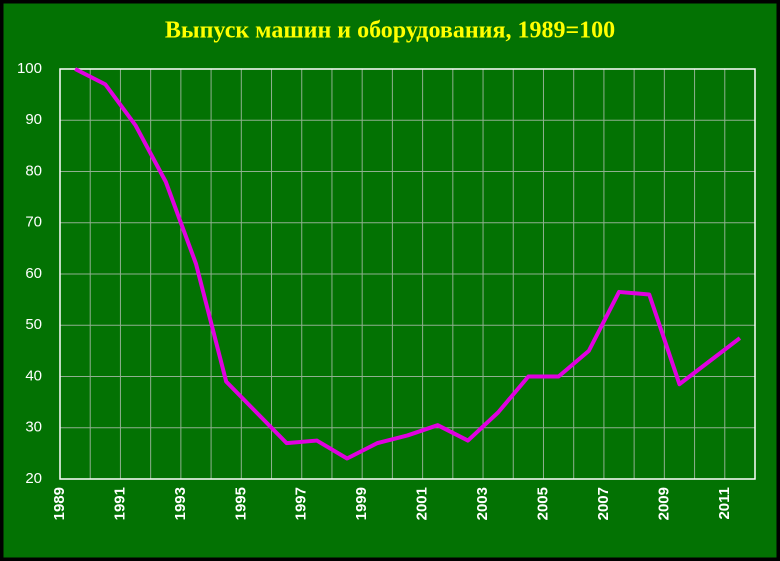 The image size is (780, 561). I want to click on x-tick-label: 1999, so click(361, 503).